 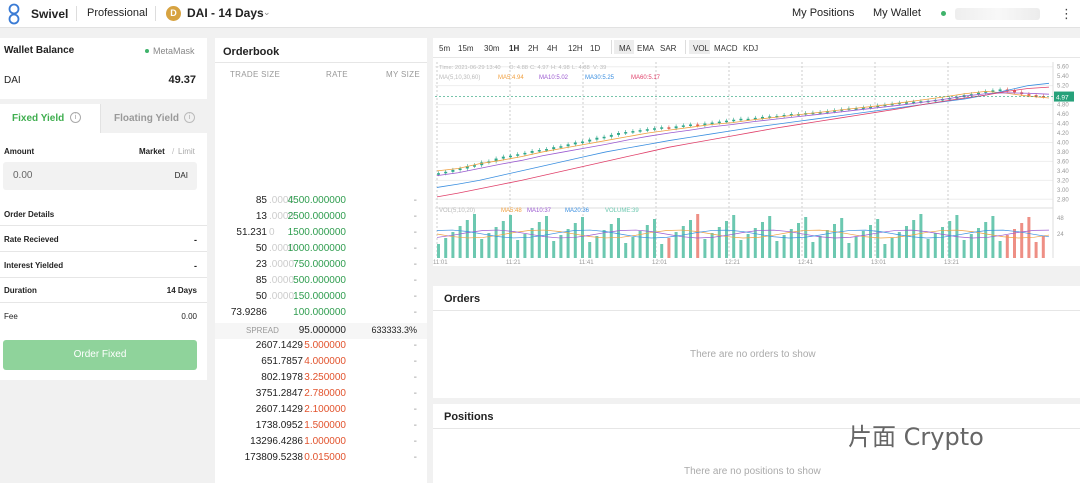 I want to click on indicator-ma: MA, so click(x=625, y=48).